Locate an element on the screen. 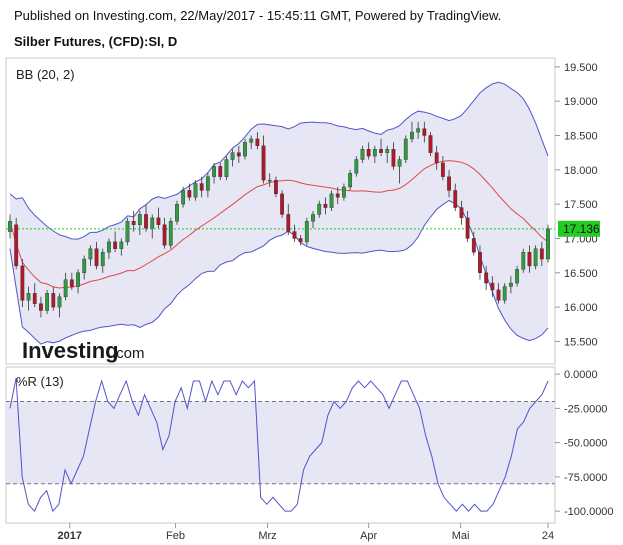 Image resolution: width=623 pixels, height=545 pixels. date-tick-label: 24 is located at coordinates (548, 536).